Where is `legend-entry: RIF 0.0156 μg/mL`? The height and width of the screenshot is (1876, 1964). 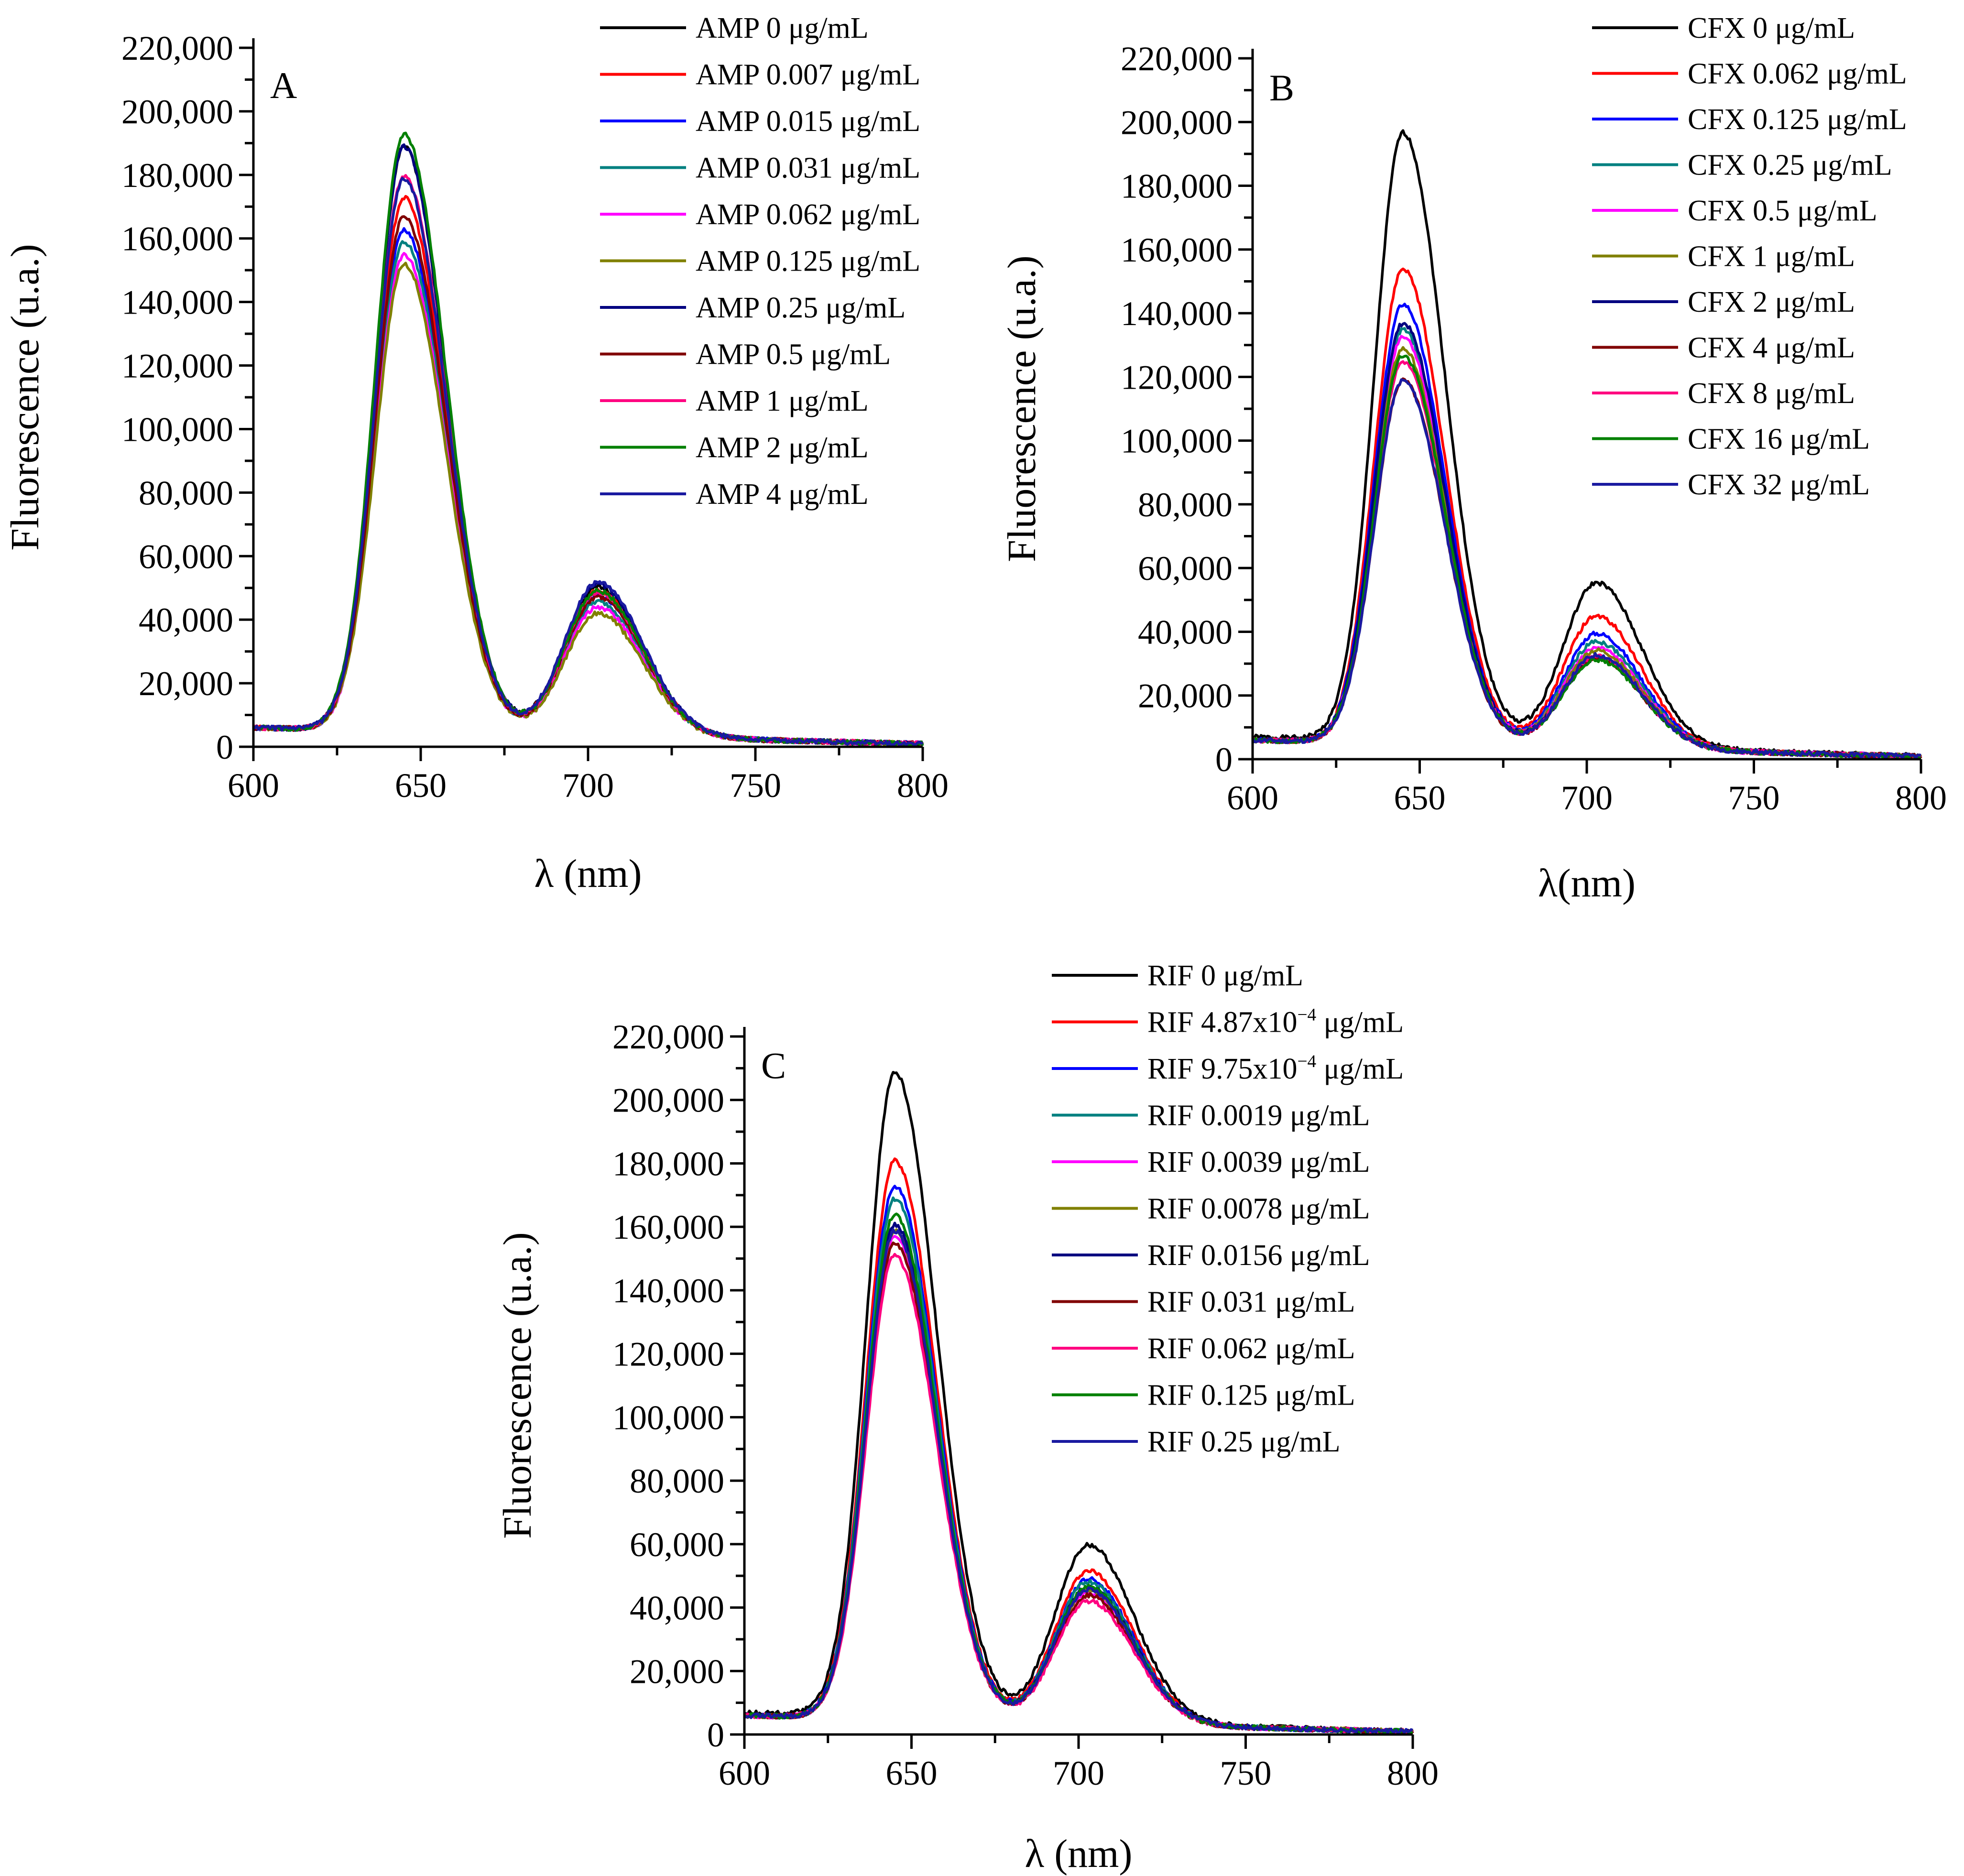 legend-entry: RIF 0.0156 μg/mL is located at coordinates (1258, 1256).